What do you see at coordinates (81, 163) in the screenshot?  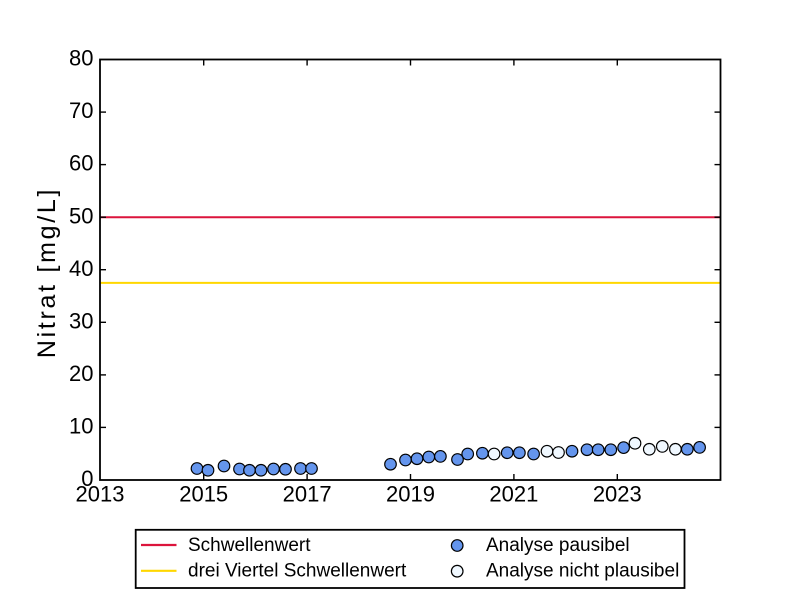 I see `svg-text: 60` at bounding box center [81, 163].